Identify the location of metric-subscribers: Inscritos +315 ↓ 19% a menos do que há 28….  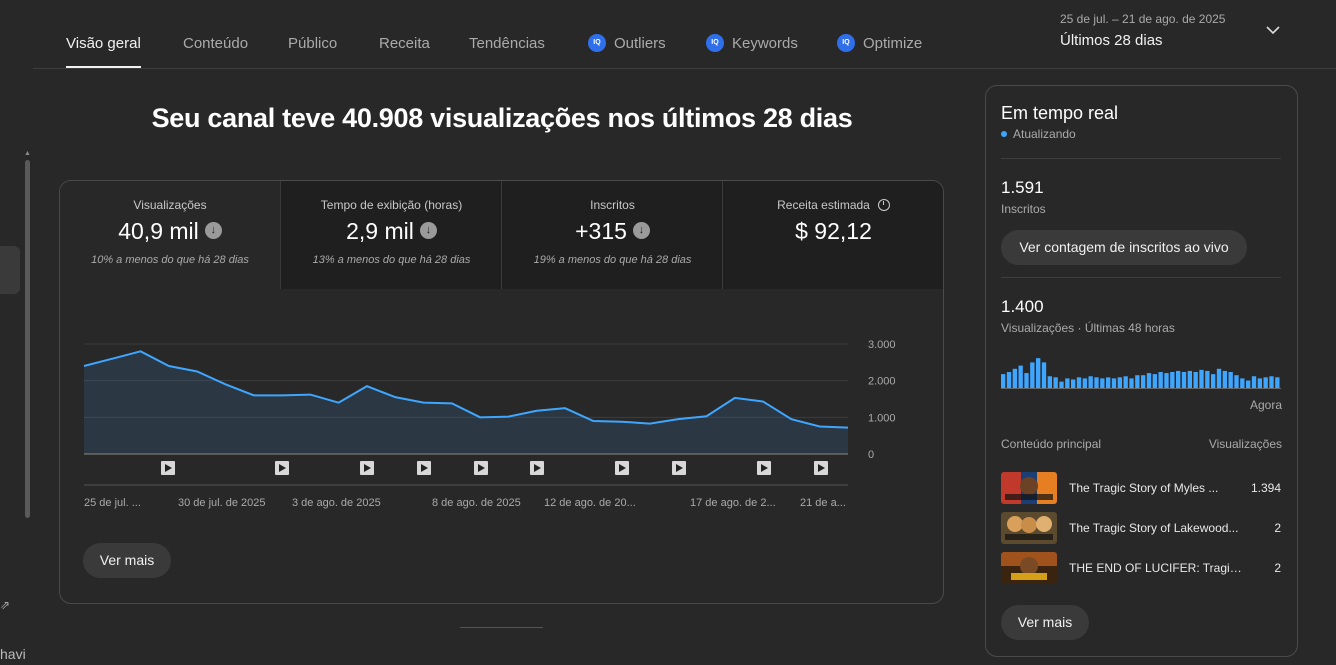
(612, 235).